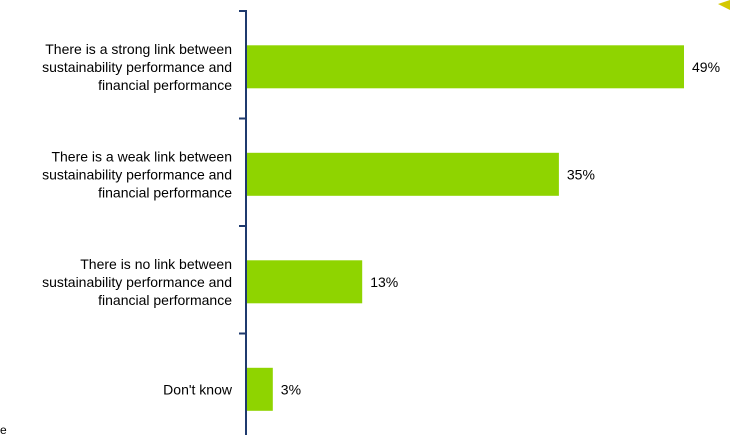  What do you see at coordinates (137, 67) in the screenshot?
I see `category-label-1-line-2: sustainability performance and` at bounding box center [137, 67].